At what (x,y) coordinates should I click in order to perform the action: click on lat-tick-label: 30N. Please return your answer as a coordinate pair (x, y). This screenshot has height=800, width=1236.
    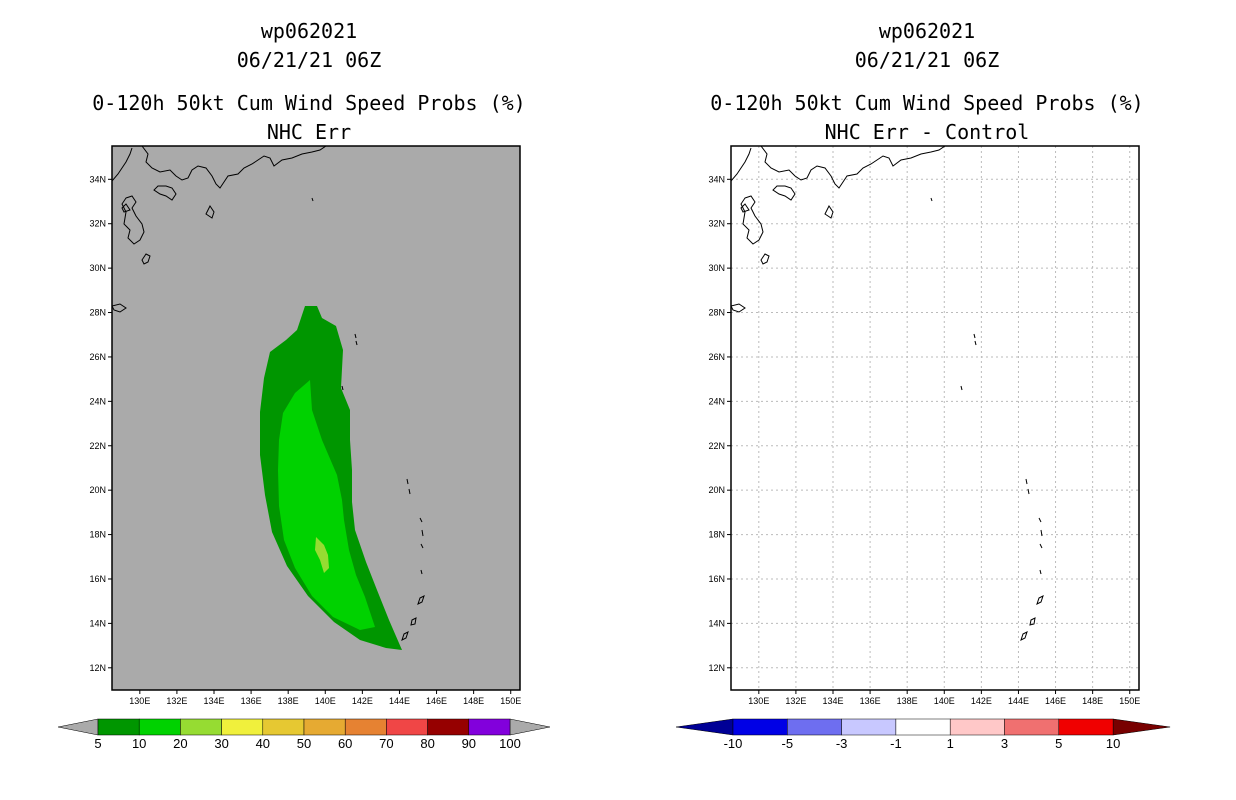
    Looking at the image, I should click on (97, 268).